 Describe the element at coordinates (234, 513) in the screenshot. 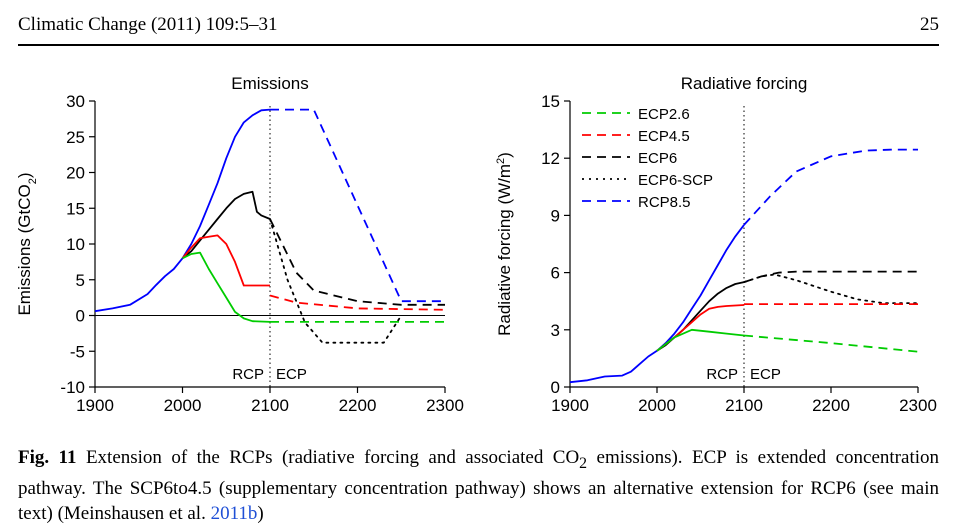

I see `citation-link: 2011b` at that location.